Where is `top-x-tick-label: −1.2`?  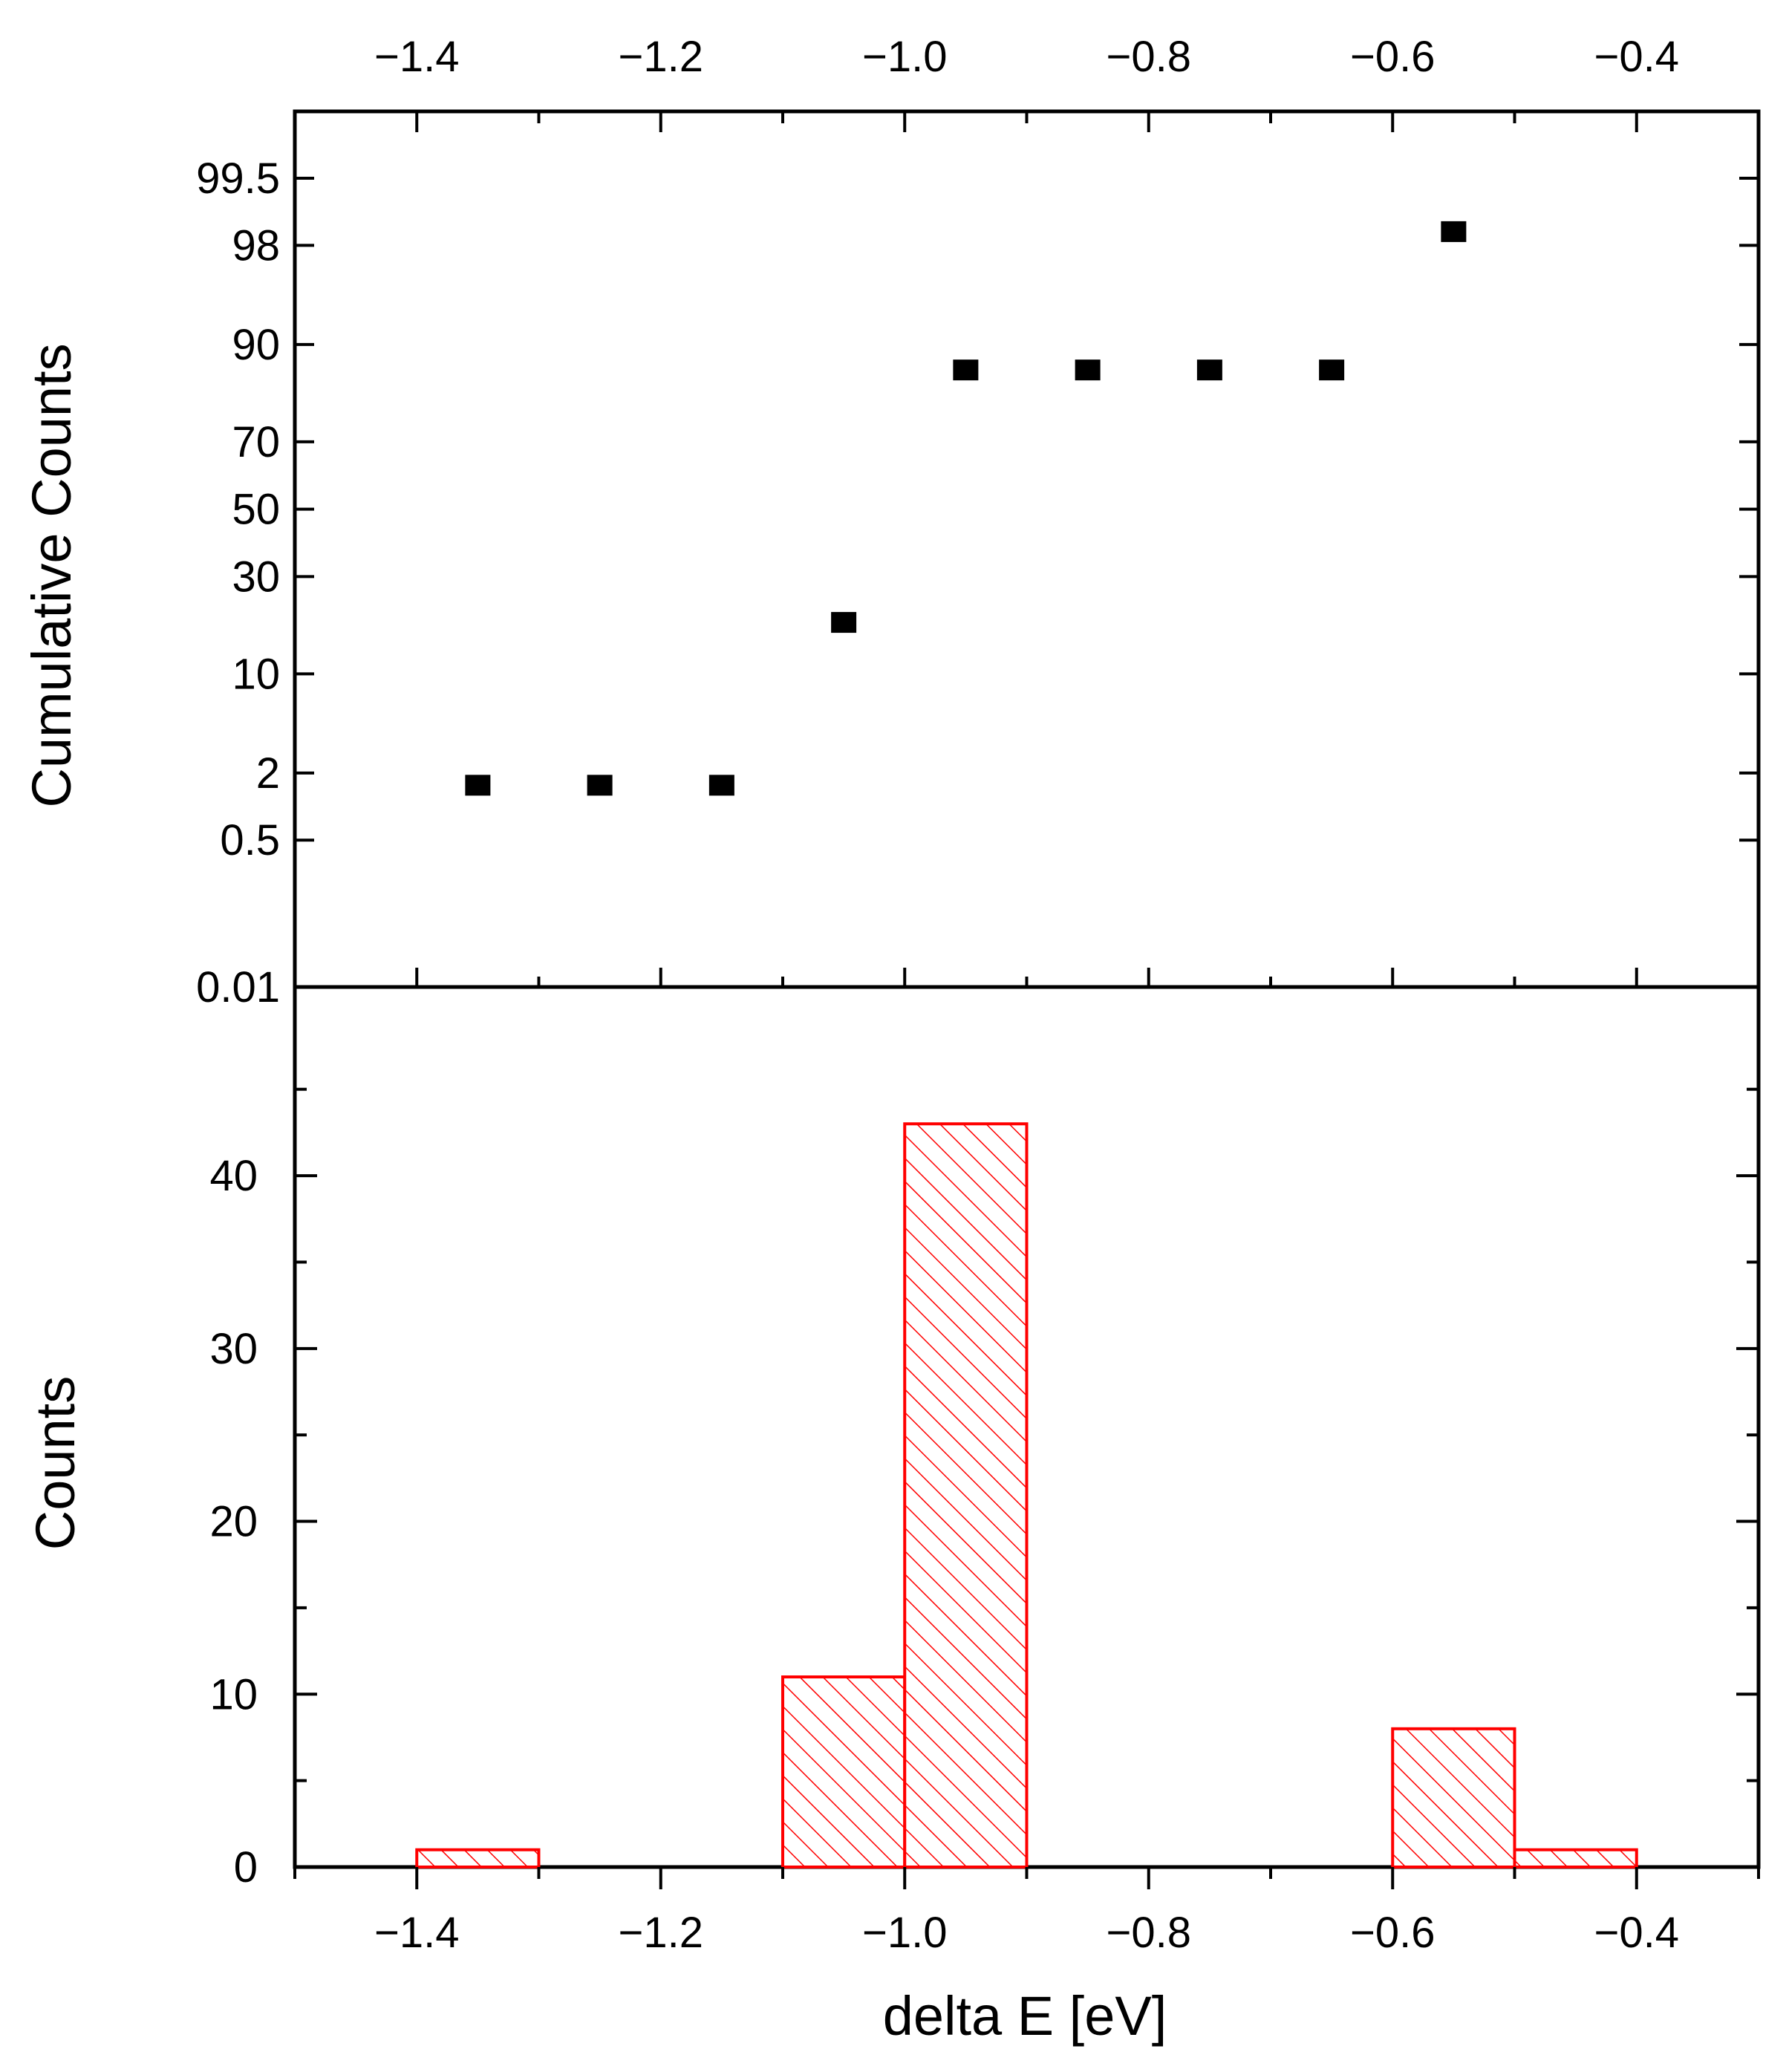 top-x-tick-label: −1.2 is located at coordinates (661, 57).